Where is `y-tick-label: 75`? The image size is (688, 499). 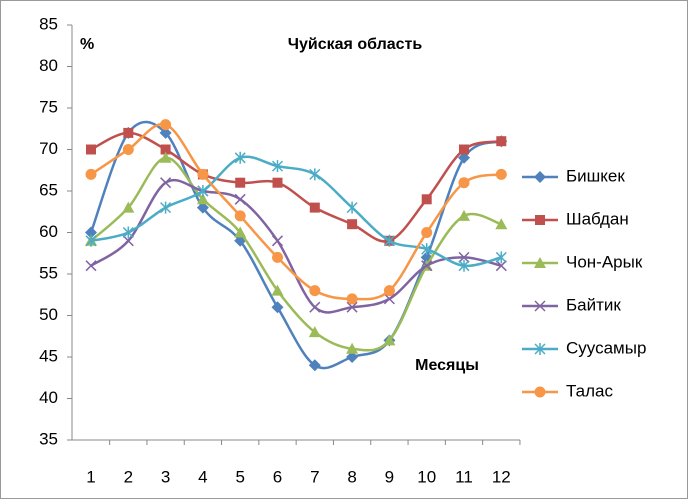 y-tick-label: 75 is located at coordinates (48, 106).